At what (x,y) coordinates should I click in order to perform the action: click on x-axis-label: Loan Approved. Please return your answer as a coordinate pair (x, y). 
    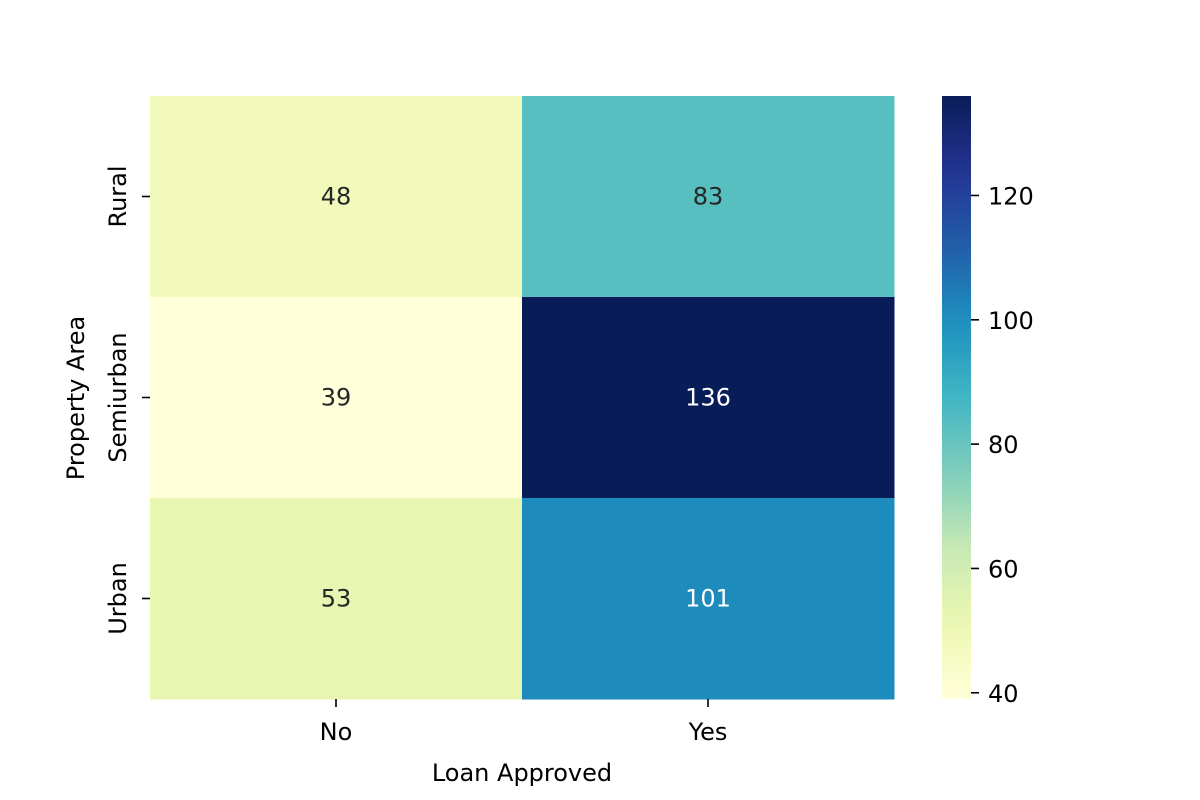
    Looking at the image, I should click on (522, 773).